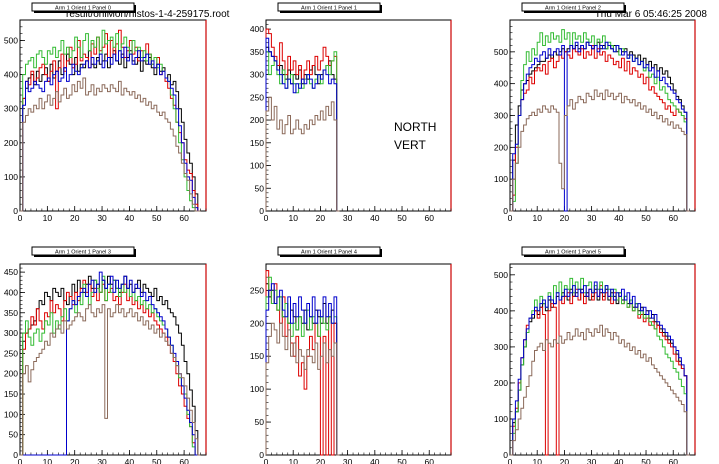 This screenshot has width=719, height=464. What do you see at coordinates (573, 253) in the screenshot?
I see `panel-title: Arm 1 Orient 1 Panel 5` at bounding box center [573, 253].